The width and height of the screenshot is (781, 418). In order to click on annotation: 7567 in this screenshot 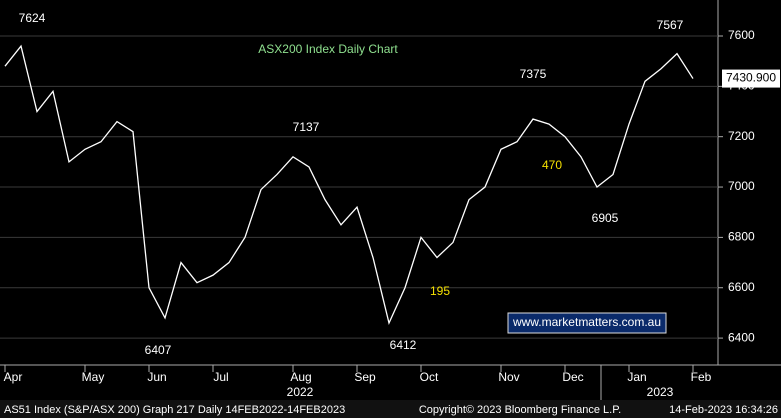, I will do `click(670, 25)`.